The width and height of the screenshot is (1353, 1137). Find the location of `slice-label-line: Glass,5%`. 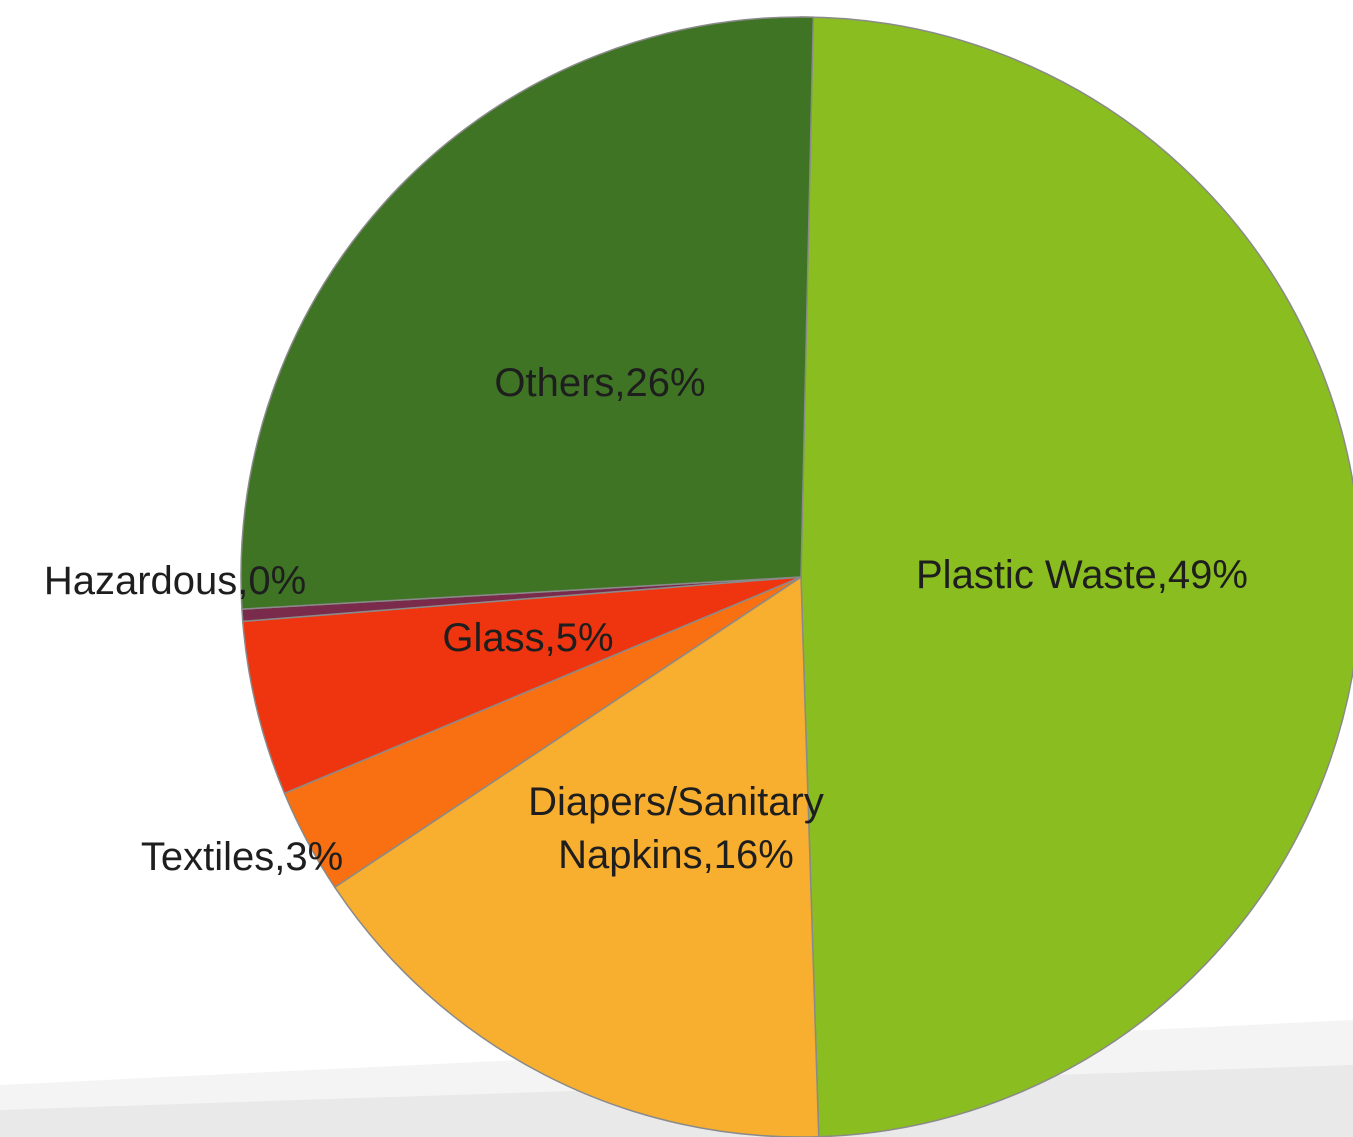

slice-label-line: Glass,5% is located at coordinates (527, 638).